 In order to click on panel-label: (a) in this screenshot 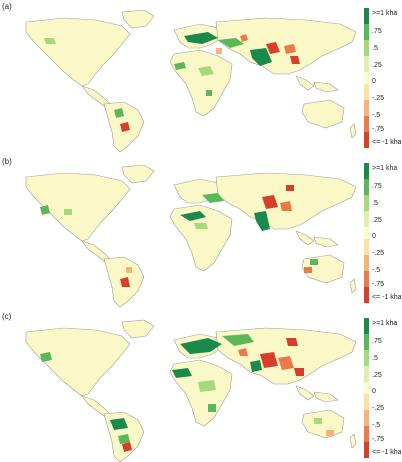, I will do `click(7, 6)`.